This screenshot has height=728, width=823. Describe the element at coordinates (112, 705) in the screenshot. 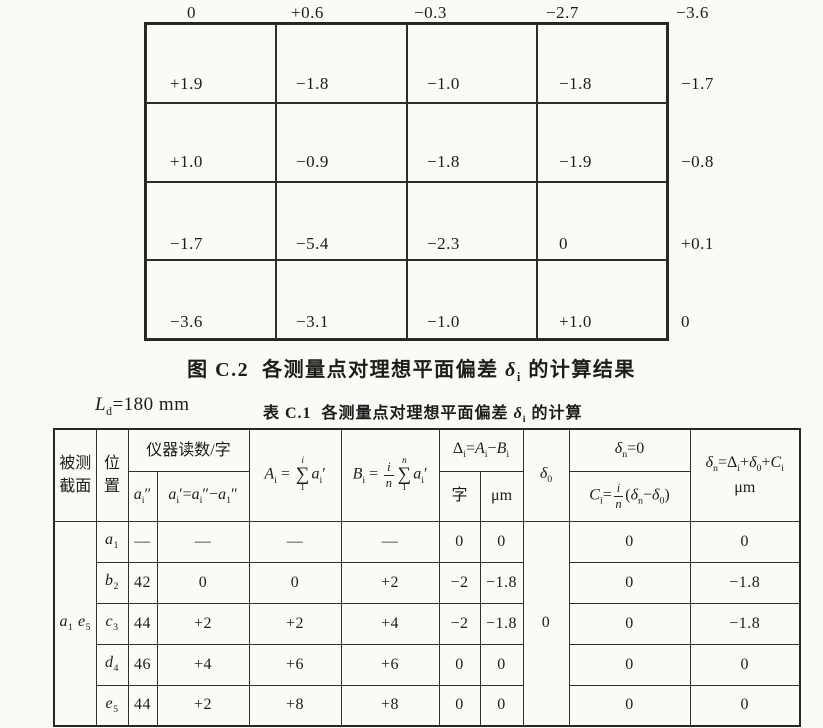

I see `position-cell: e5` at that location.